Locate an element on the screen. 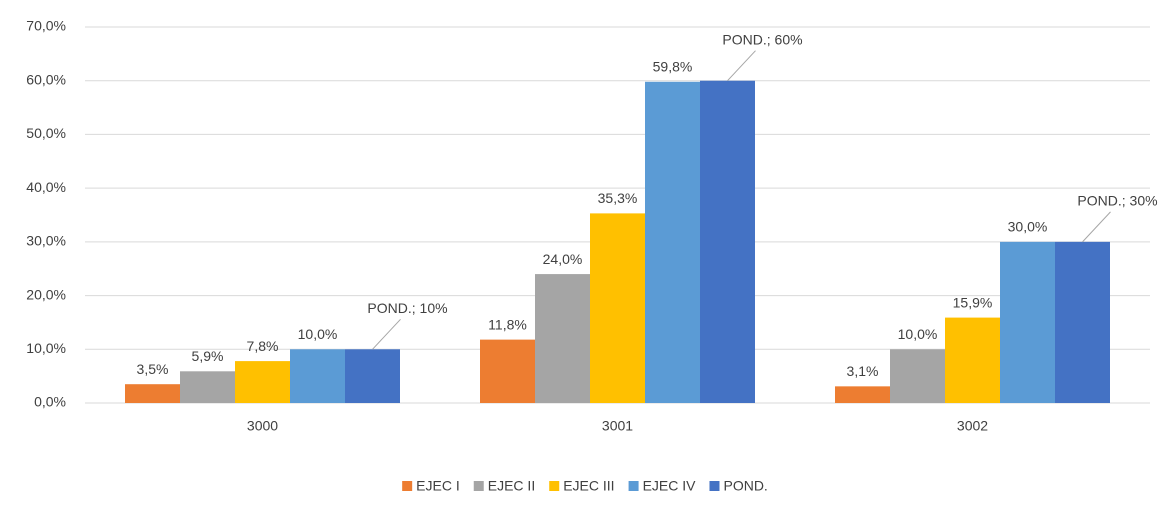 The image size is (1169, 514). data-label: 3,1% is located at coordinates (863, 371).